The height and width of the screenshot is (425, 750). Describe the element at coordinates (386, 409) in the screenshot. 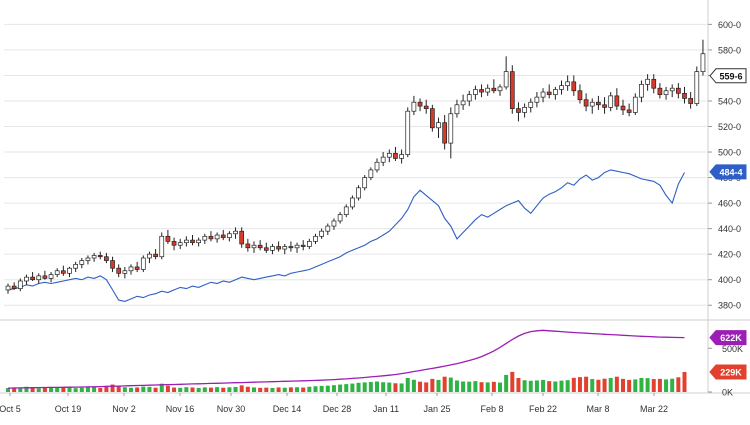

I see `time-tick-label: Jan 11` at that location.